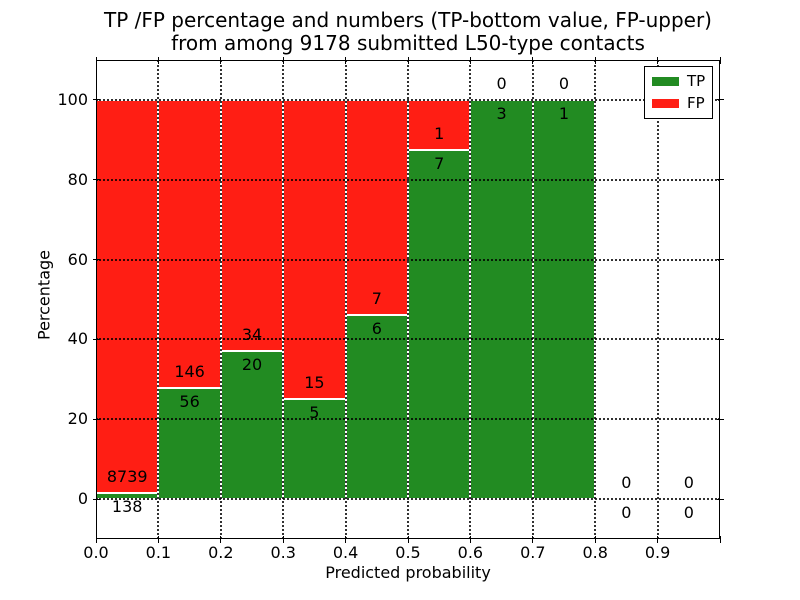  I want to click on x-tick-label: 0.5, so click(408, 552).